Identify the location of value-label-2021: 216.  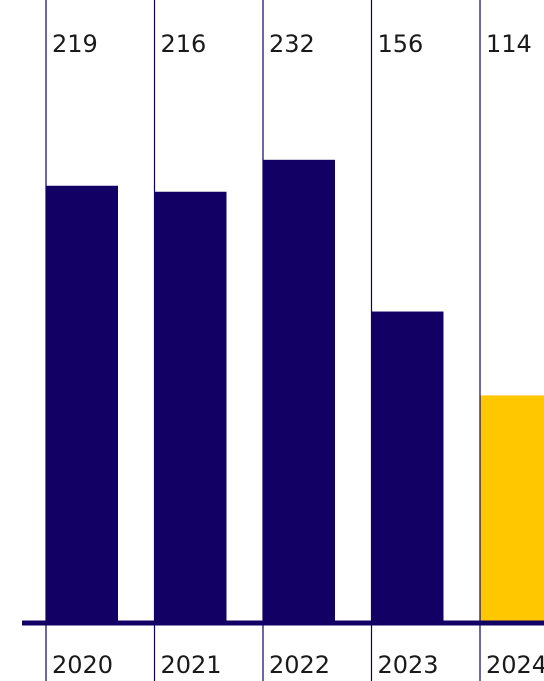
(184, 44).